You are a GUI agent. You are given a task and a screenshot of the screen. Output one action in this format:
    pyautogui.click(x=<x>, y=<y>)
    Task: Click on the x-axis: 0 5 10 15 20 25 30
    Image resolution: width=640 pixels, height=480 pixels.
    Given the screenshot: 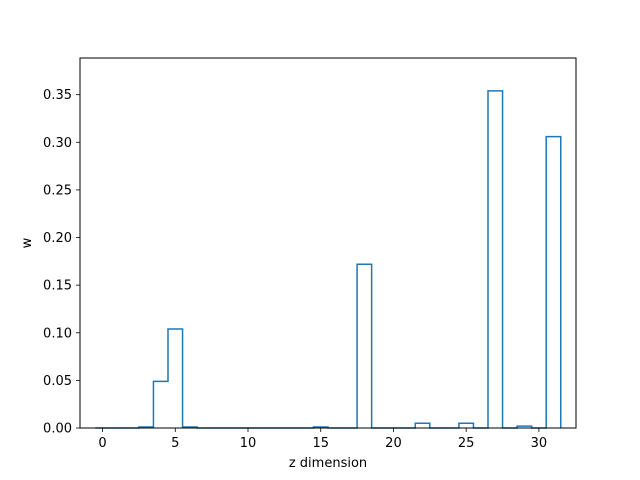 What is the action you would take?
    pyautogui.click(x=322, y=439)
    